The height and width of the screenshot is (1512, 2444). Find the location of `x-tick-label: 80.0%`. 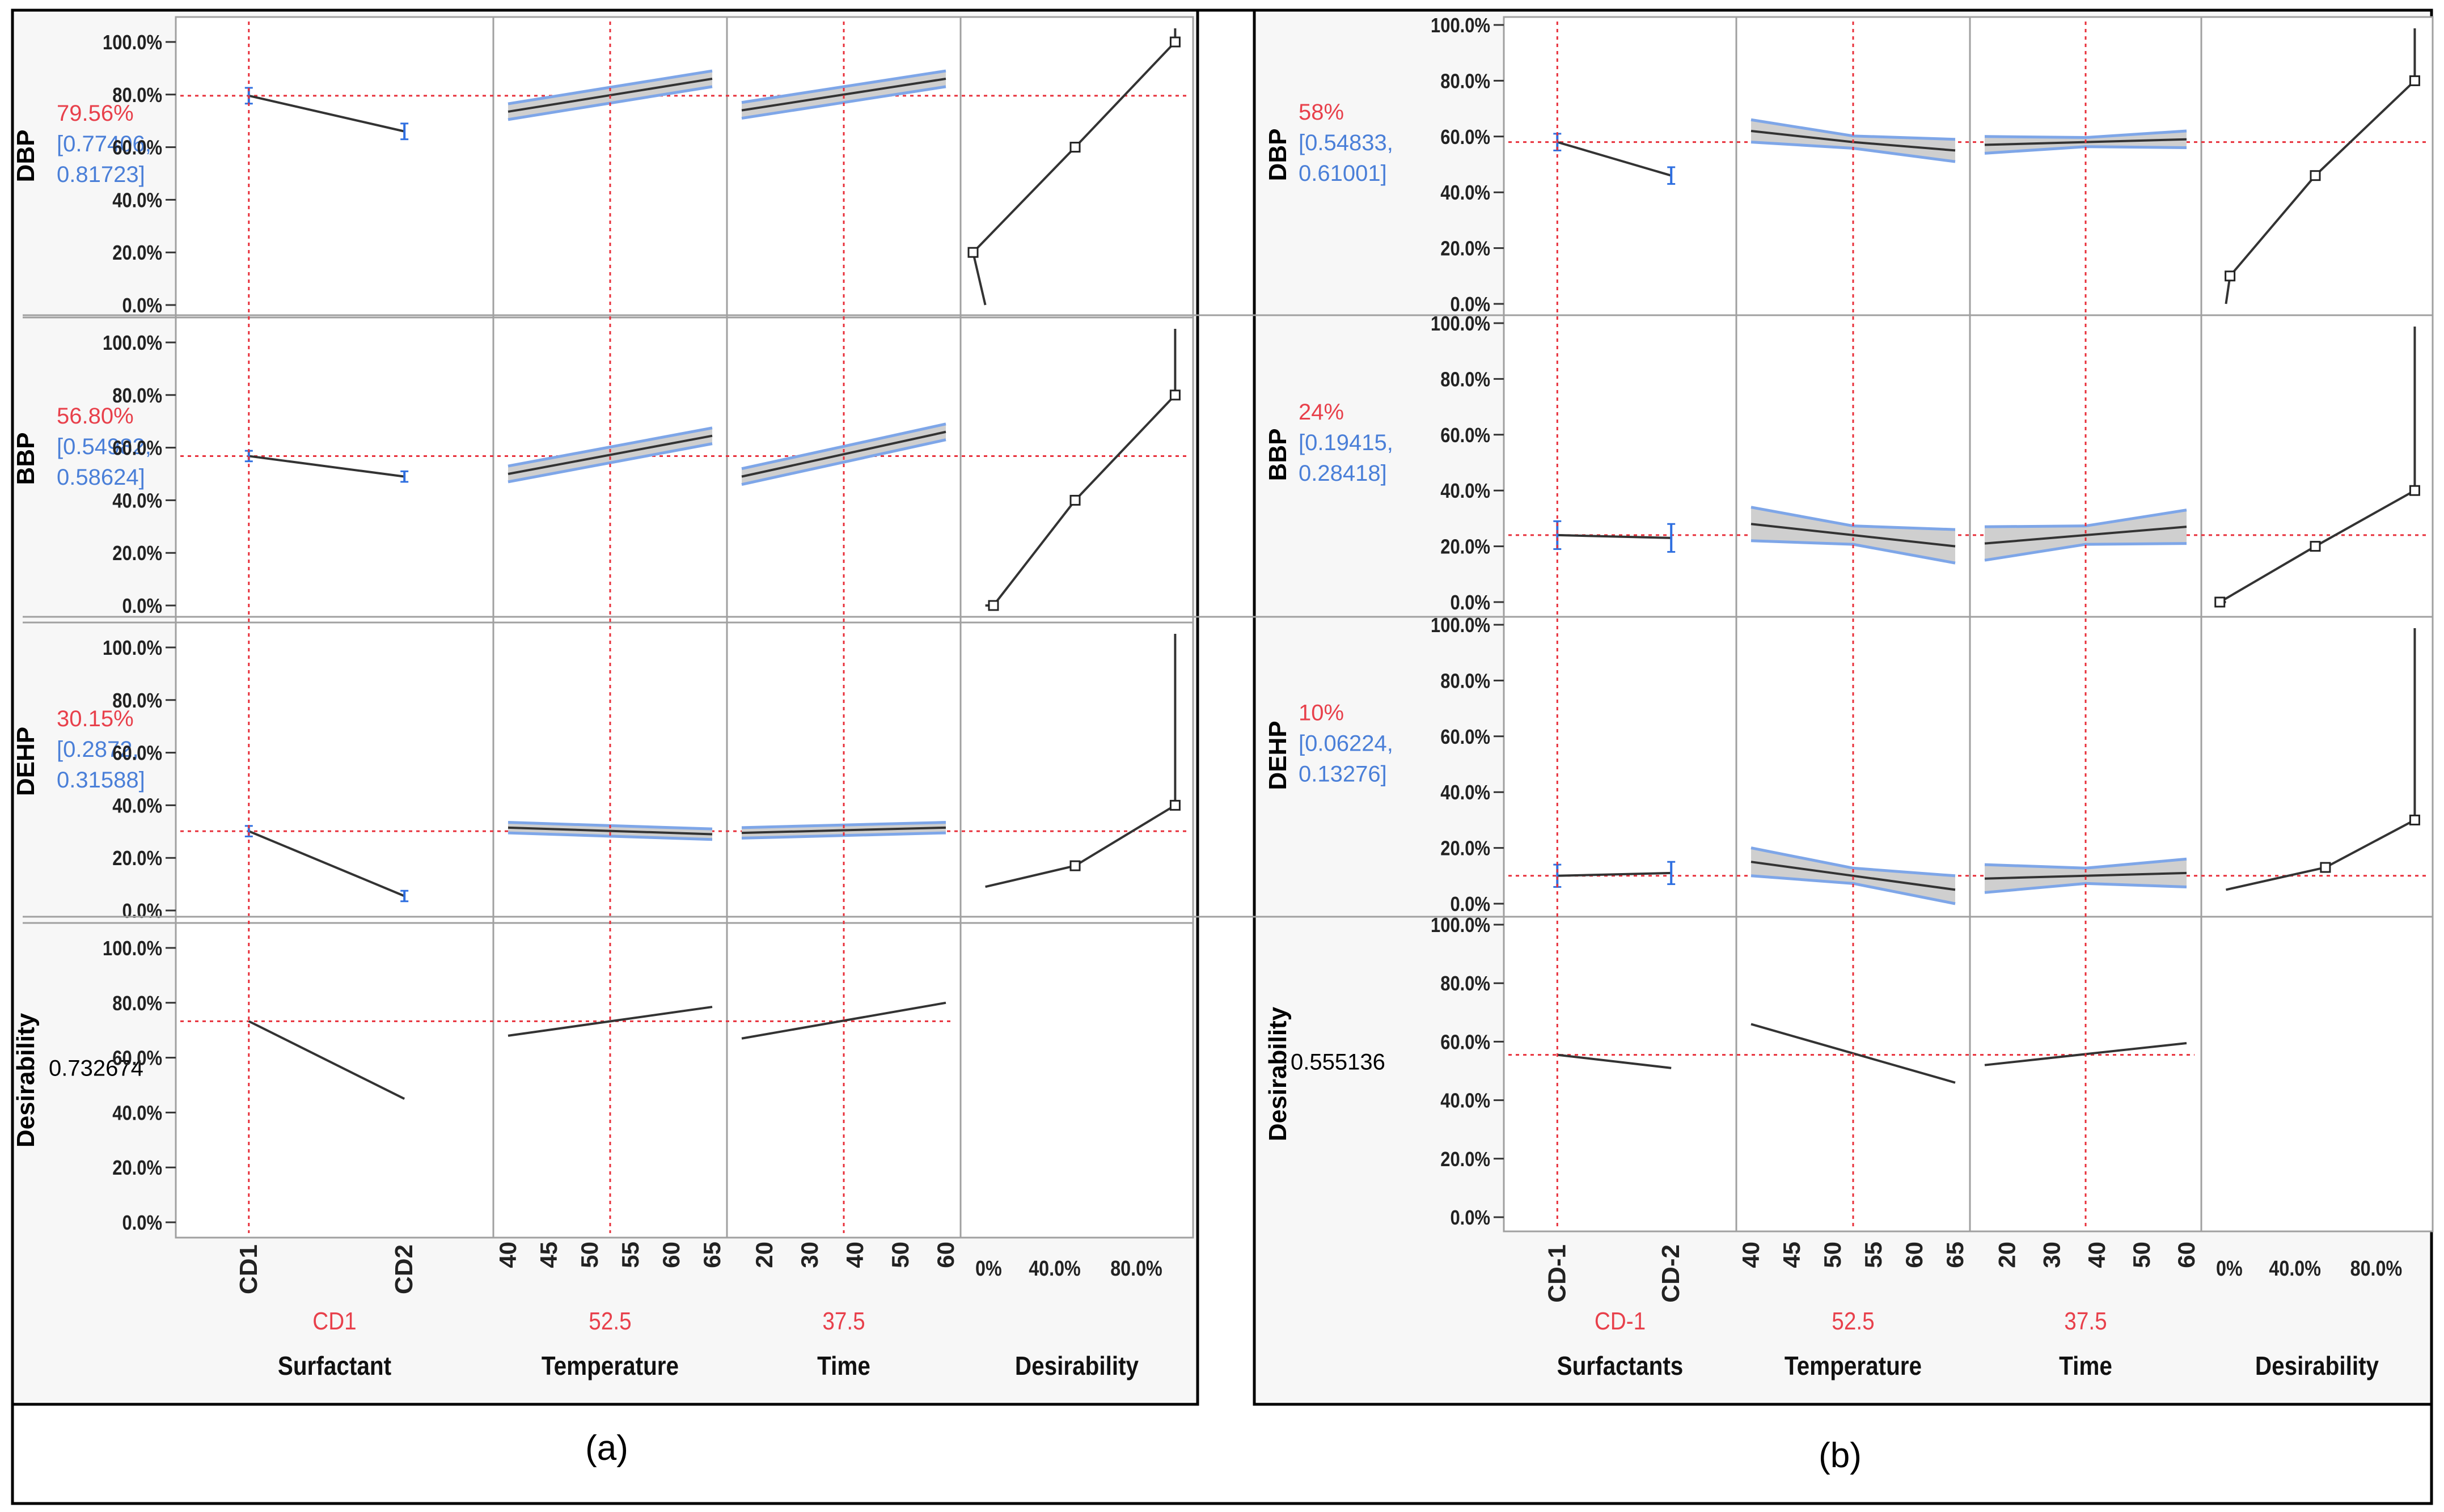

x-tick-label: 80.0% is located at coordinates (2376, 1269).